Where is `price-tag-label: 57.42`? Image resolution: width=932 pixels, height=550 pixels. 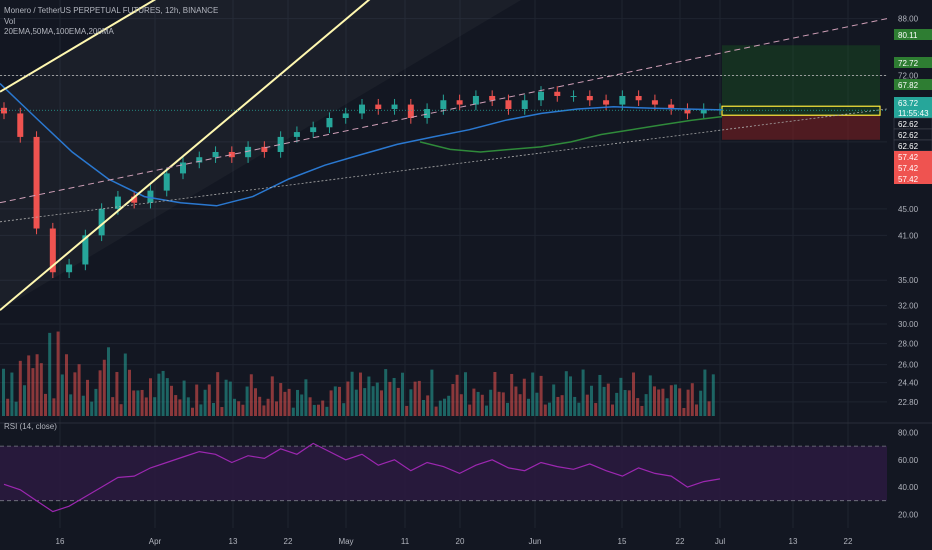 price-tag-label: 57.42 is located at coordinates (908, 179).